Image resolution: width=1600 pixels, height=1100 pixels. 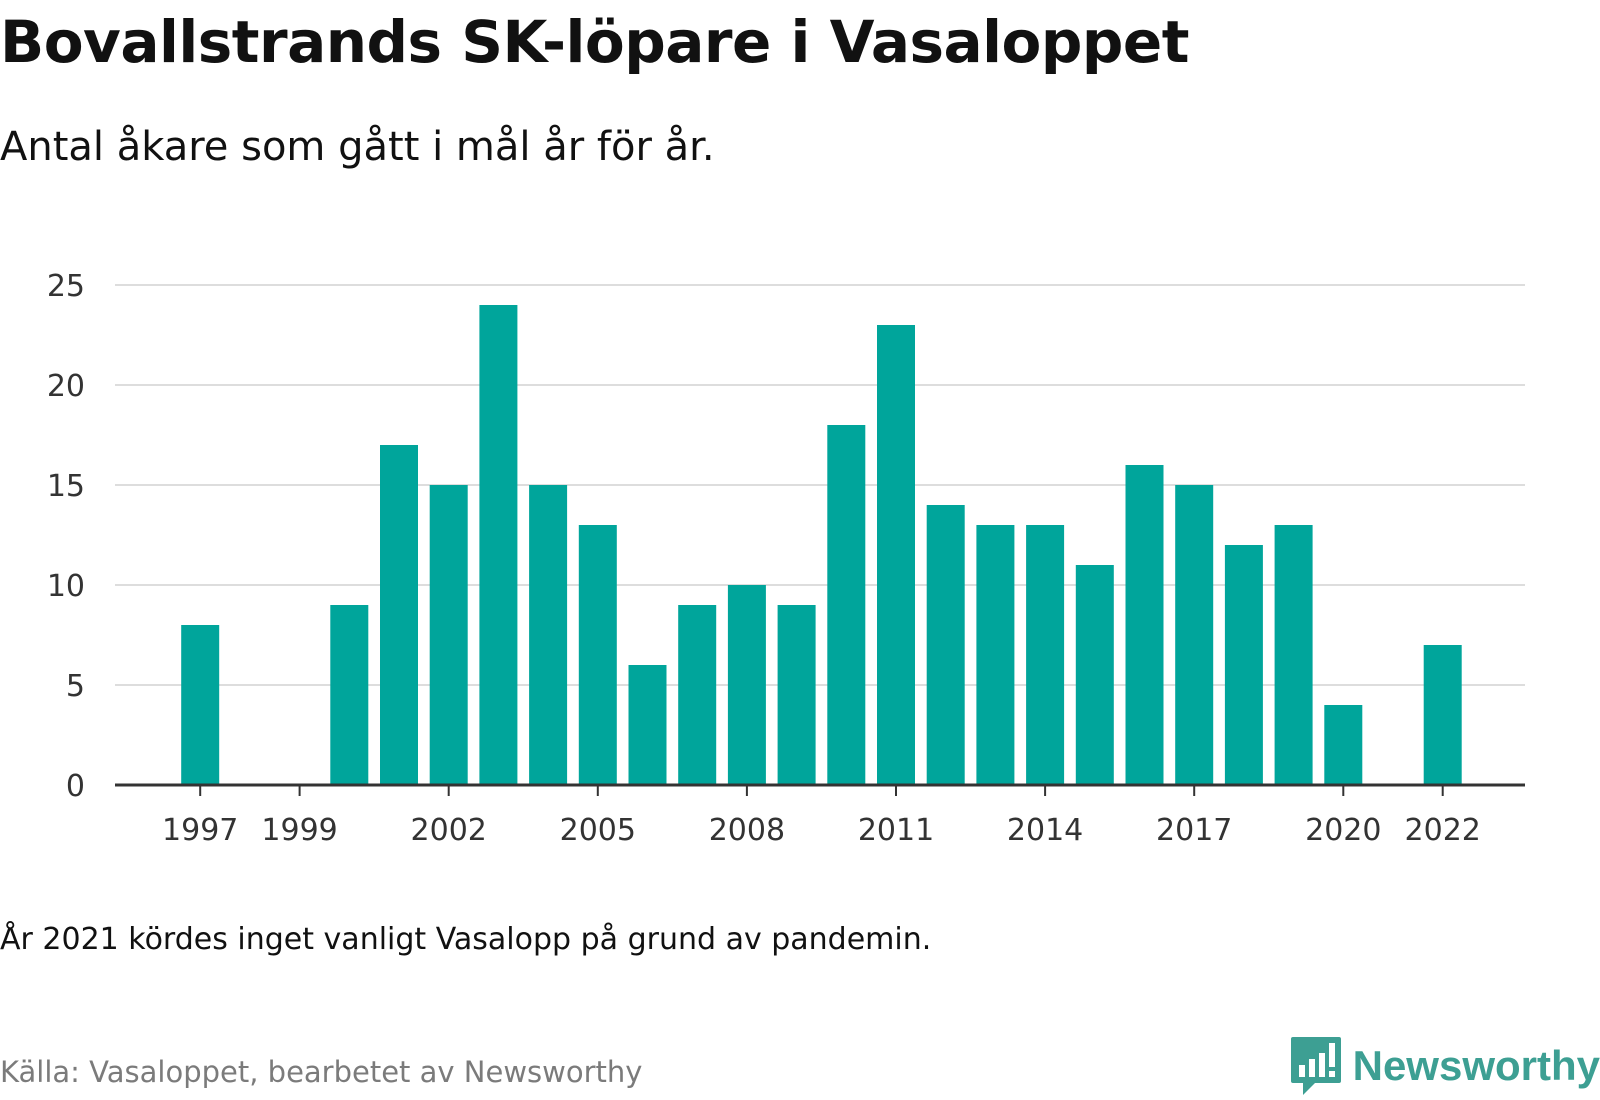 What do you see at coordinates (597, 655) in the screenshot?
I see `bar-2005` at bounding box center [597, 655].